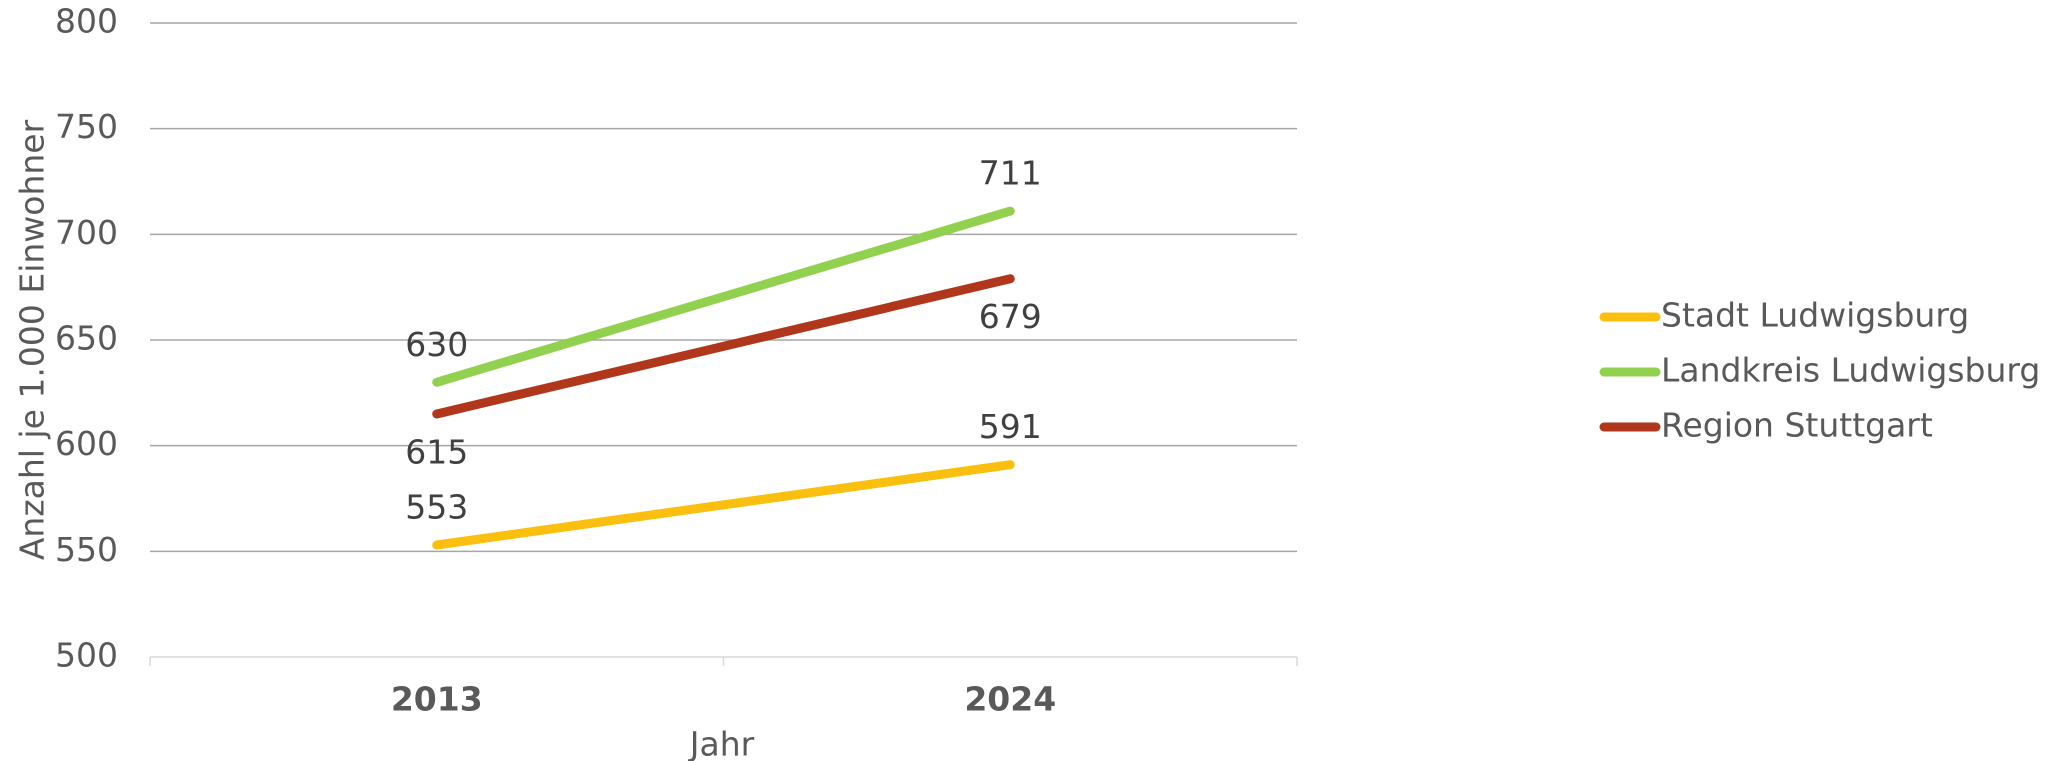 The image size is (2048, 761). Describe the element at coordinates (86, 232) in the screenshot. I see `y-tick-label: 700` at that location.